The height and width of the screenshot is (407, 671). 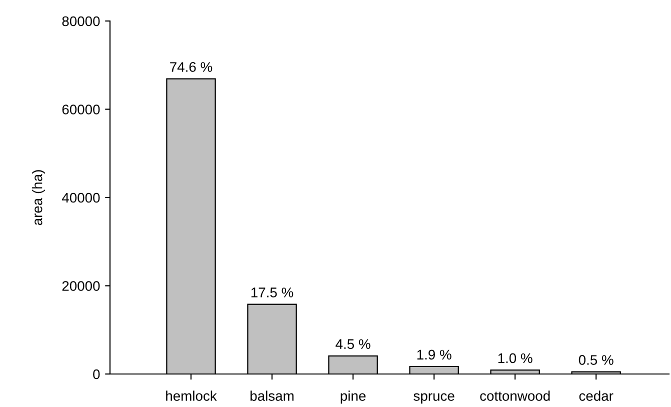 I want to click on annotation: 0.5 %, so click(x=596, y=360).